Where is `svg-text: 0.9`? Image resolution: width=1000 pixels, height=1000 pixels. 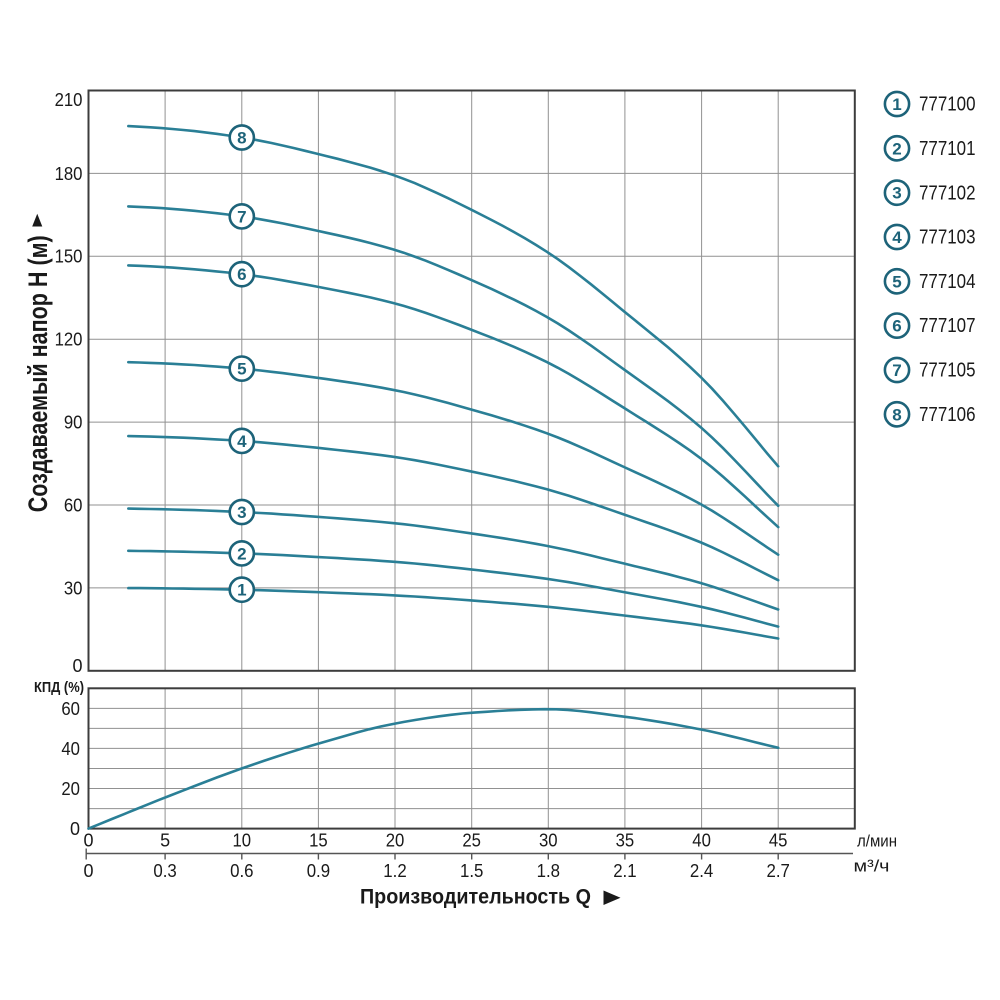 svg-text: 0.9 is located at coordinates (318, 871).